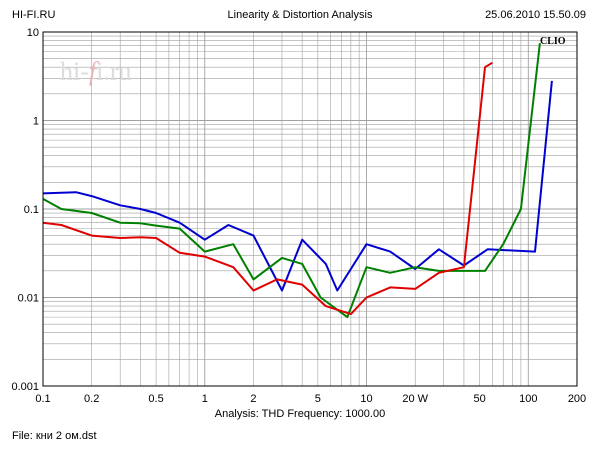 The image size is (600, 450). I want to click on hifi-watermark: hi-fi.ru, so click(96, 71).